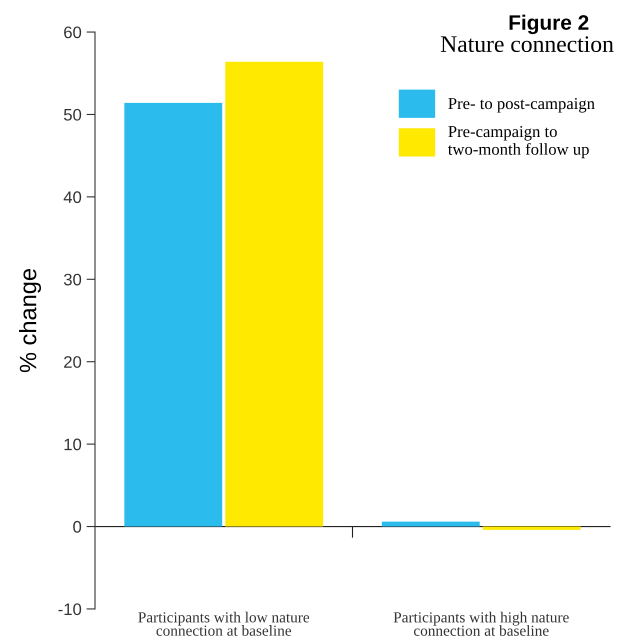  What do you see at coordinates (70, 609) in the screenshot?
I see `y-tick-label: -10` at bounding box center [70, 609].